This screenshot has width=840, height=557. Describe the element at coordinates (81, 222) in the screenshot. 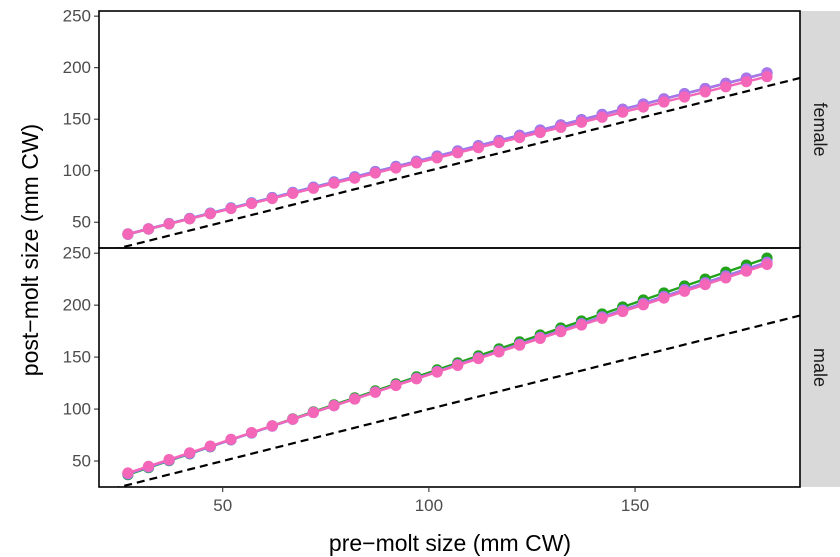

I see `y-tick-label-female-50: 50` at that location.